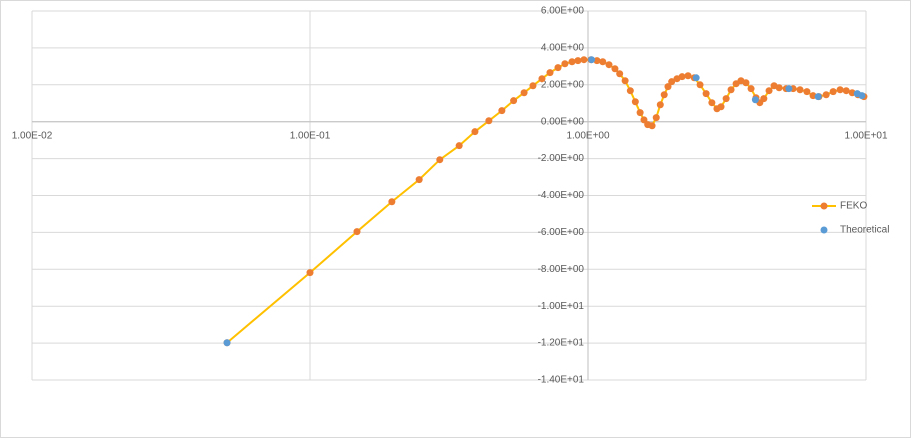  What do you see at coordinates (563, 84) in the screenshot?
I see `y-tick-label: 2.00E+00` at bounding box center [563, 84].